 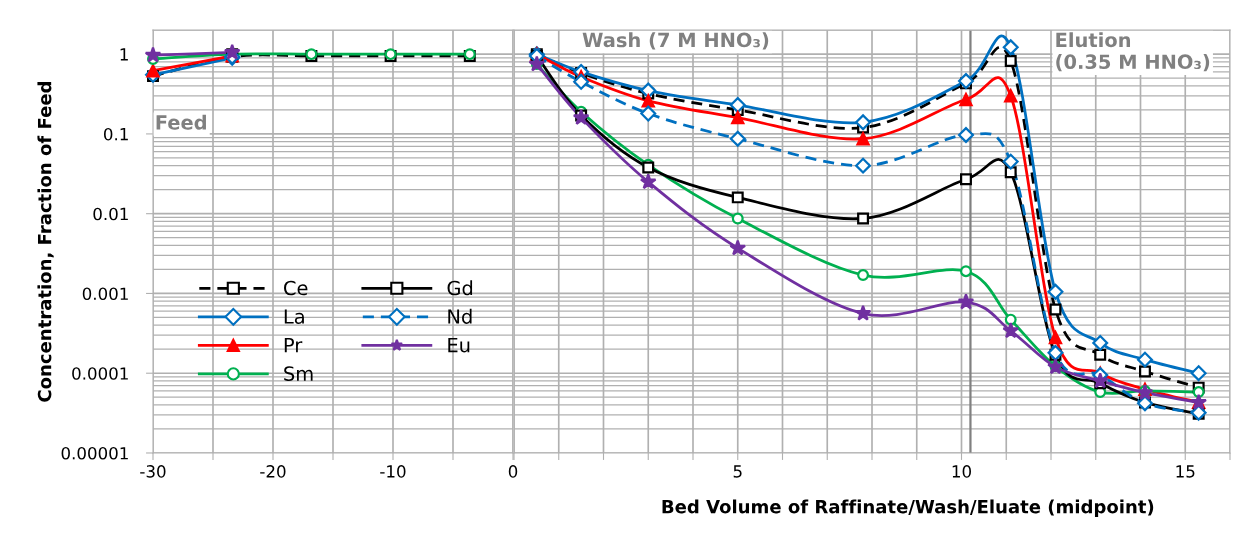 I want to click on y-tick-label: 0.01, so click(x=110, y=214).